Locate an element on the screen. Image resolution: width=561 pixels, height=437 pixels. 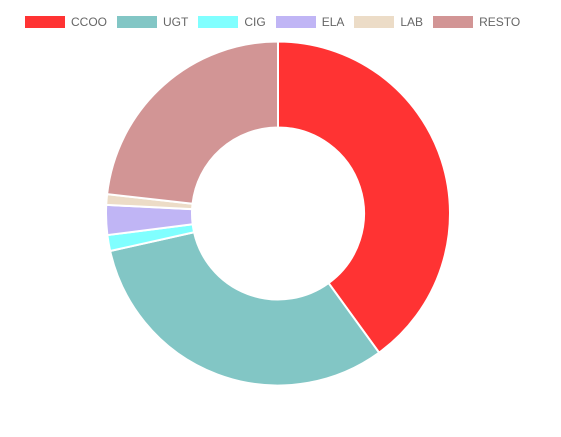
legend-label: CIG is located at coordinates (255, 22).